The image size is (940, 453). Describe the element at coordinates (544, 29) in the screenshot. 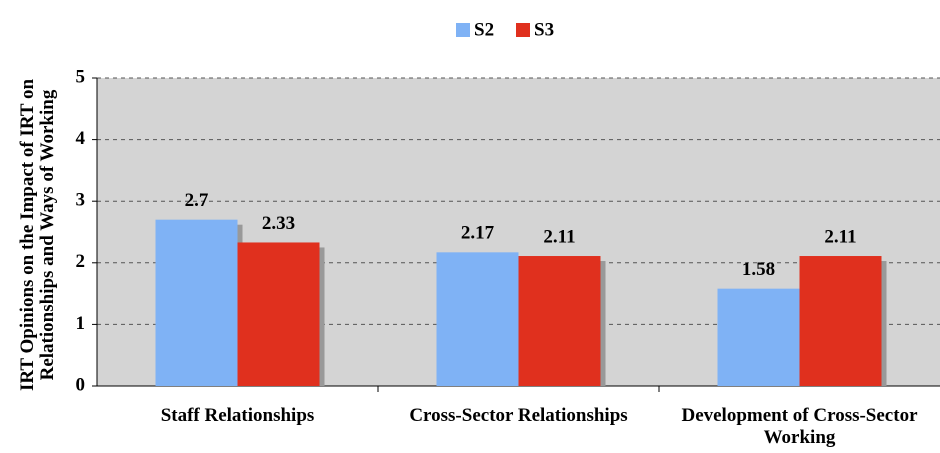

I see `legend-label: S3` at that location.